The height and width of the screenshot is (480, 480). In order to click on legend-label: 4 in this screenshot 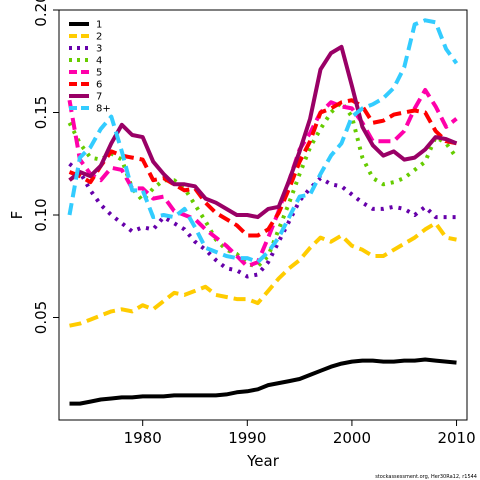, I will do `click(99, 61)`.